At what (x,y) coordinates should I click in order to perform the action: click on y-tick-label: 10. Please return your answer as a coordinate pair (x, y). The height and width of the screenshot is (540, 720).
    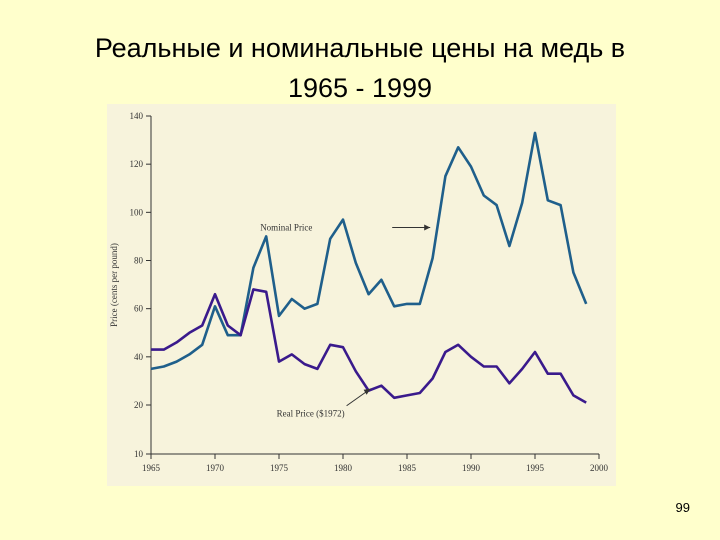
    Looking at the image, I should click on (139, 454).